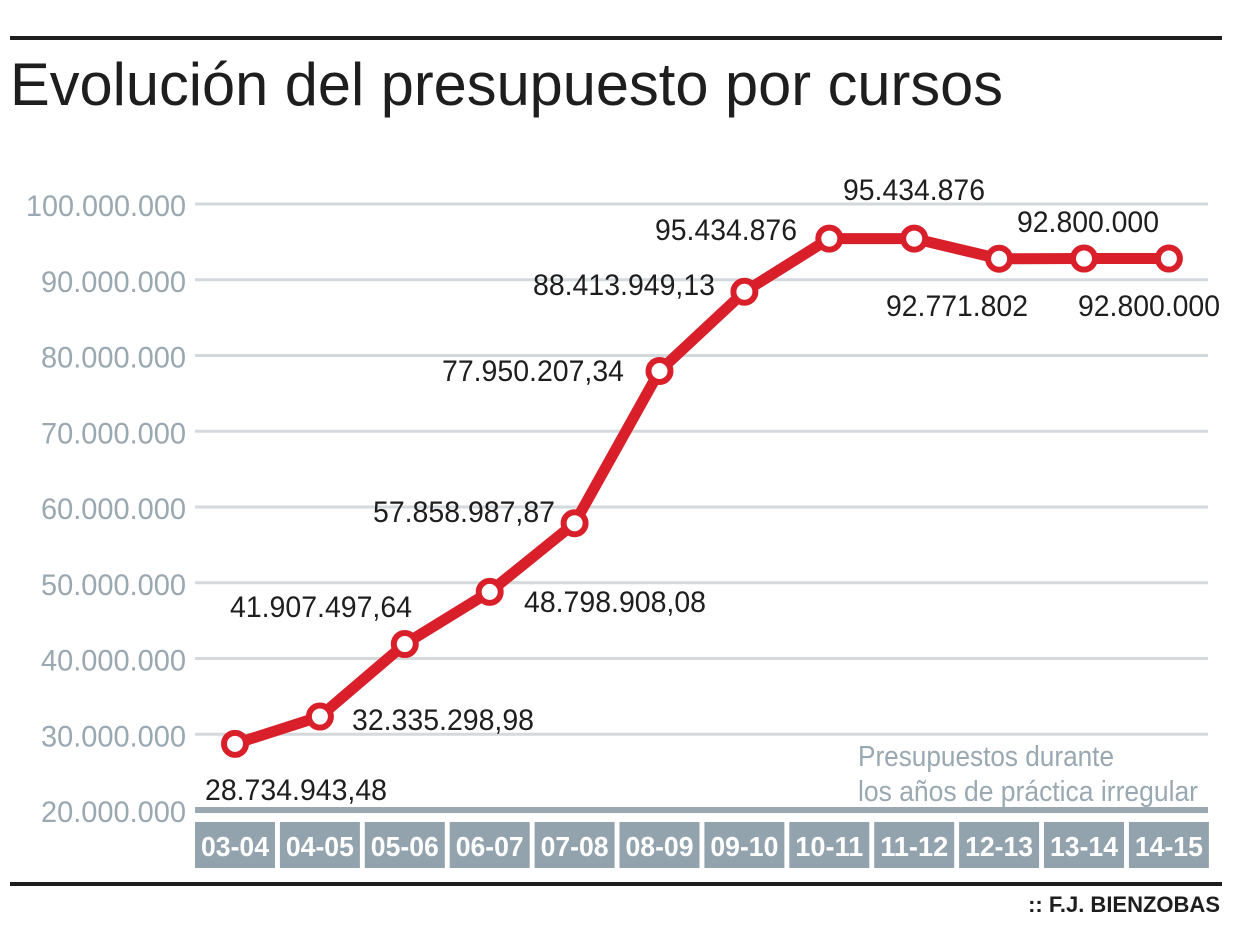 This screenshot has width=1251, height=928. I want to click on x-tick-label: 09-10, so click(744, 846).